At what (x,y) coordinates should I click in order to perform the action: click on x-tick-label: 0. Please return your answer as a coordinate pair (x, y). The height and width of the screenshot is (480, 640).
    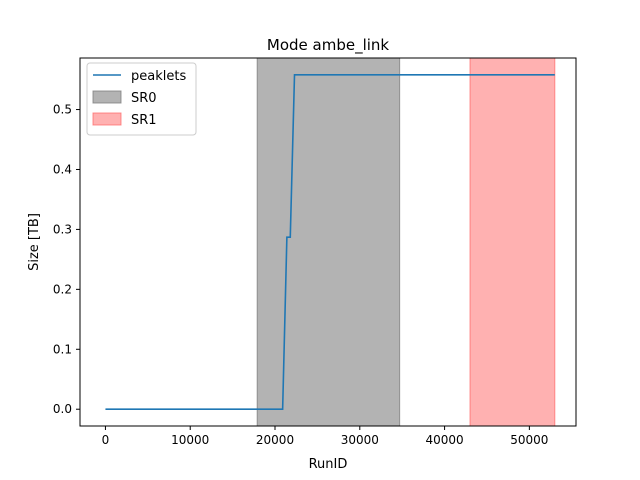
    Looking at the image, I should click on (106, 440).